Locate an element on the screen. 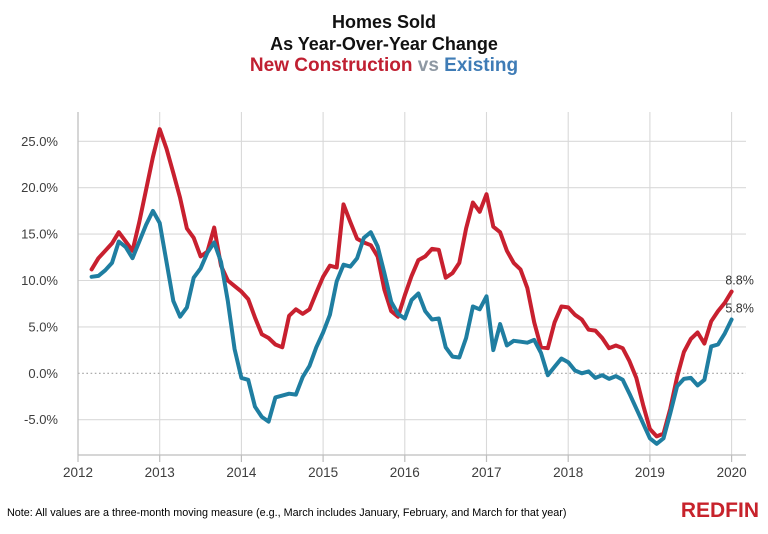 This screenshot has width=768, height=534. y-tick-label: 0.0% is located at coordinates (43, 373).